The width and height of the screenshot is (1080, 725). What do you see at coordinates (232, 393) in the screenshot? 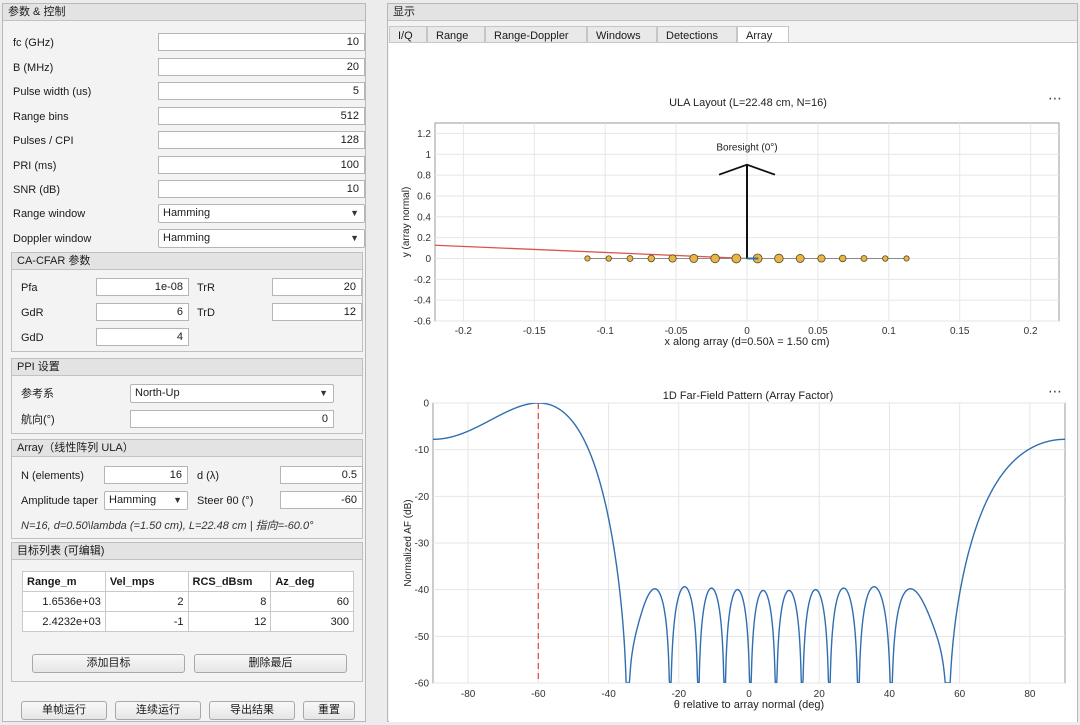
I see `ref-frame-select: North-Up ▼` at bounding box center [232, 393].